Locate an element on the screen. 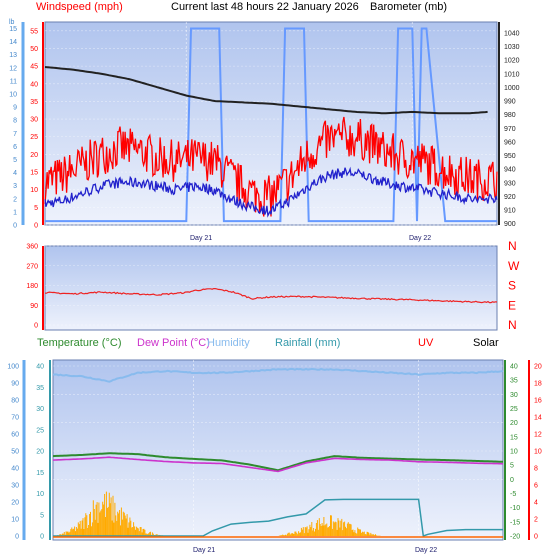 The width and height of the screenshot is (555, 554). humidity-series is located at coordinates (278, 375).